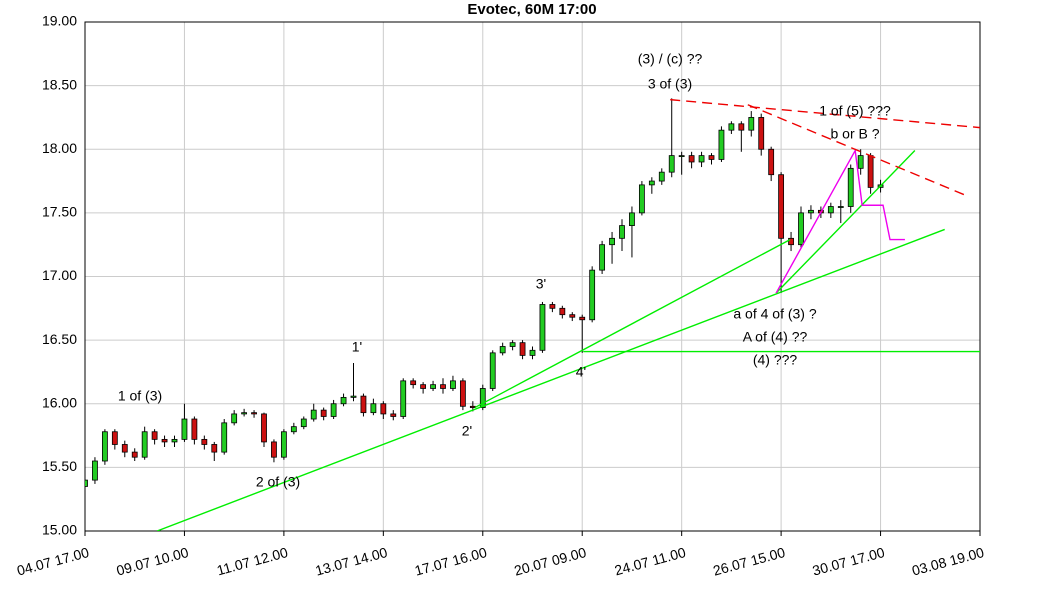 This screenshot has height=596, width=1063. Describe the element at coordinates (854, 134) in the screenshot. I see `annotation: b or B ?` at that location.